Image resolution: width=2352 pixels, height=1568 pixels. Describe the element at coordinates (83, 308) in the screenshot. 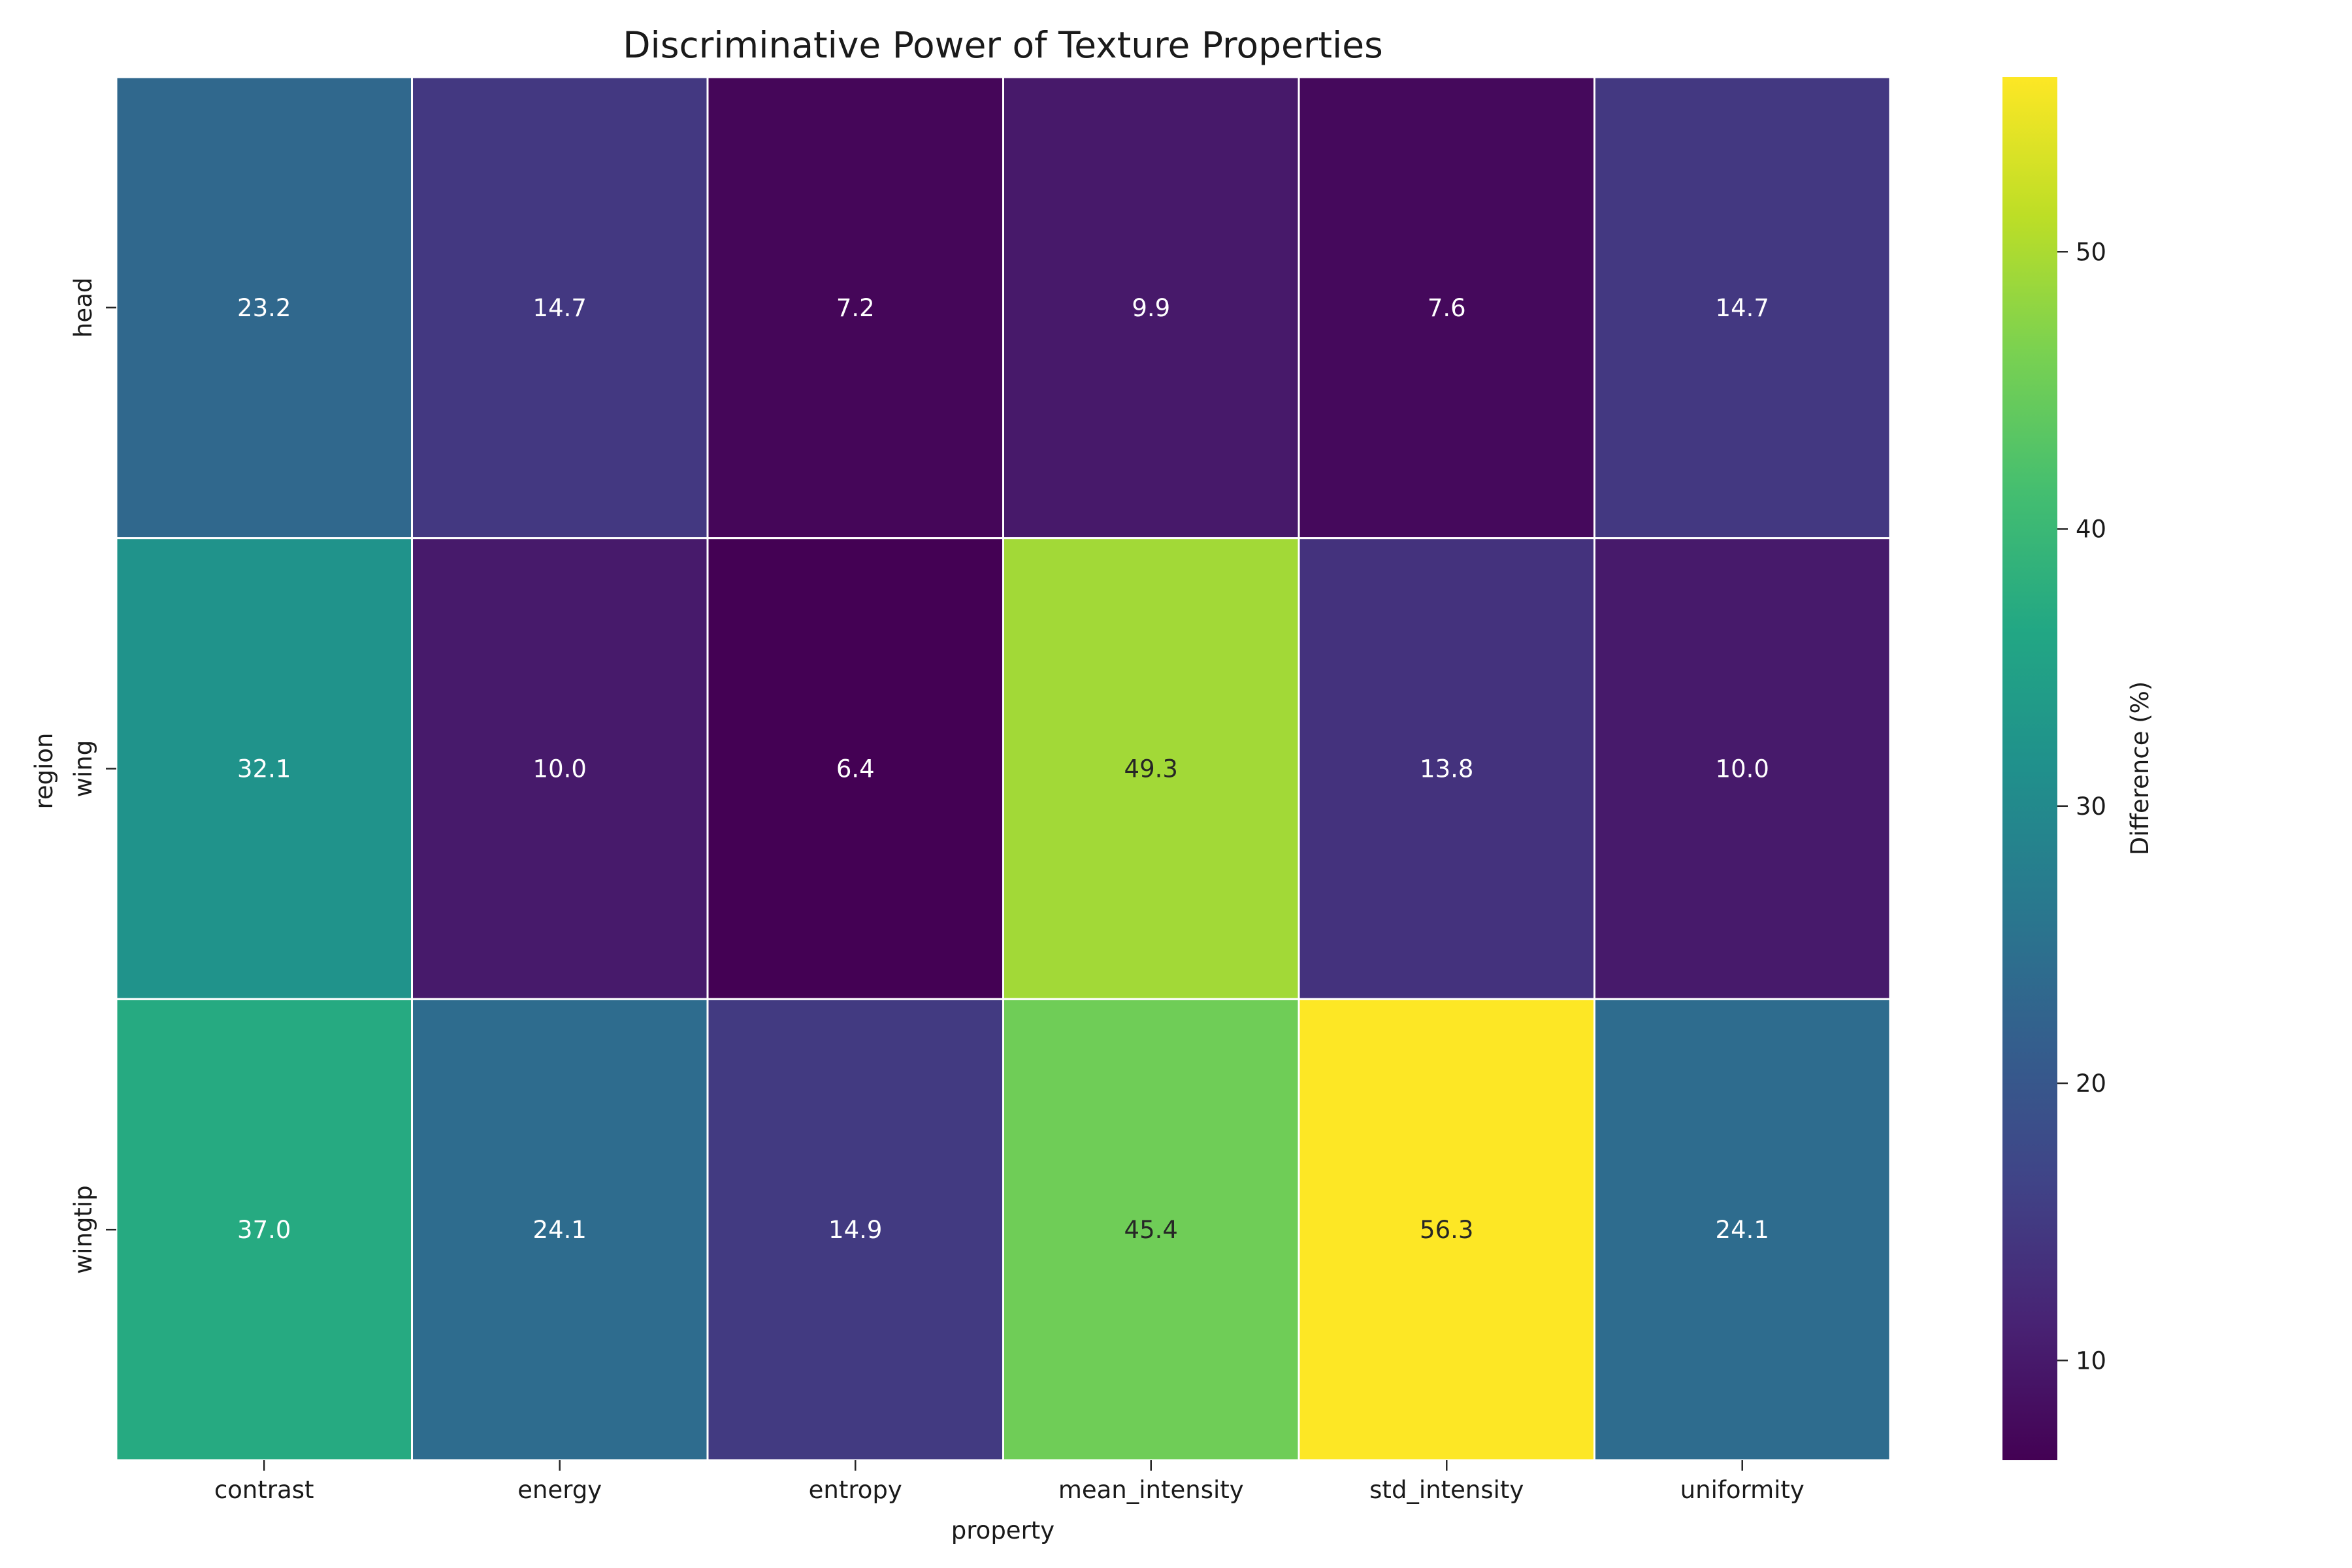

I see `y-tick-label: head` at that location.